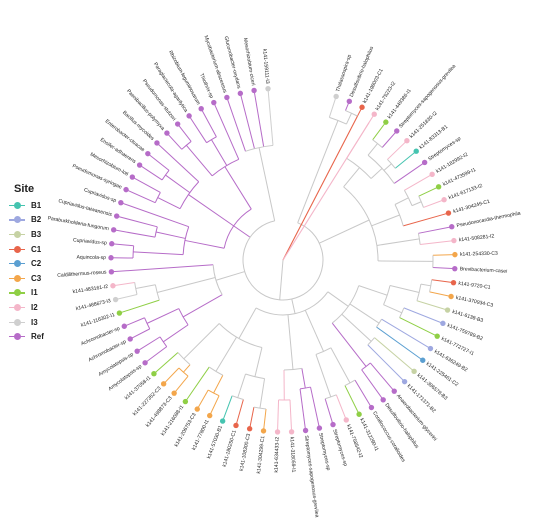 This screenshot has height=528, width=550. I want to click on legend-item-c3: C3, so click(43, 278).